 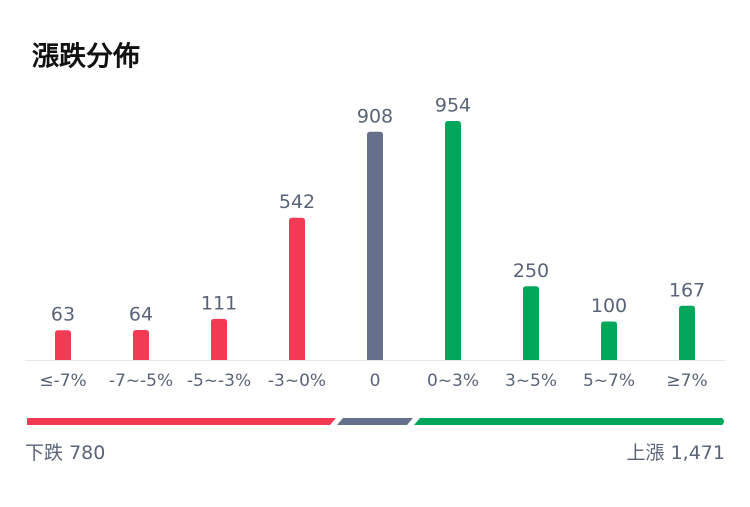 I want to click on up-summary: 上漲 1,471, so click(x=676, y=453).